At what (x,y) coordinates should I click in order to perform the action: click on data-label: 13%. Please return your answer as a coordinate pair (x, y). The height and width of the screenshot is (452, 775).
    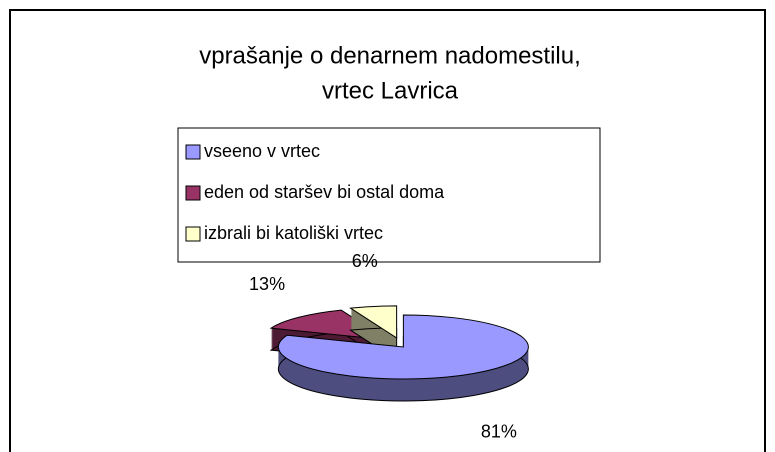
    Looking at the image, I should click on (267, 284).